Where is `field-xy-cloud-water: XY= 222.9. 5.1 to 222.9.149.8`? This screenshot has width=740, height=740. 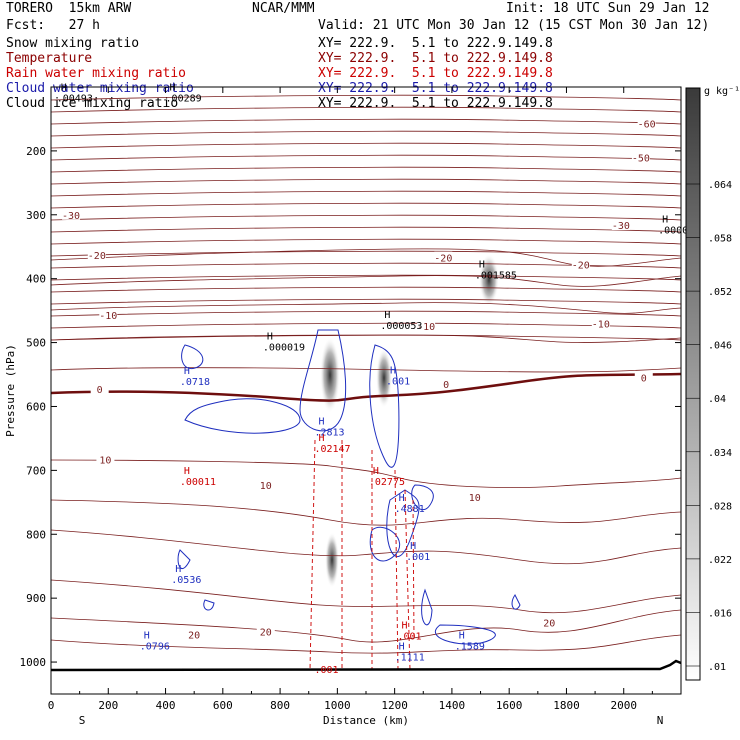 field-xy-cloud-water: XY= 222.9. 5.1 to 222.9.149.8 is located at coordinates (435, 88).